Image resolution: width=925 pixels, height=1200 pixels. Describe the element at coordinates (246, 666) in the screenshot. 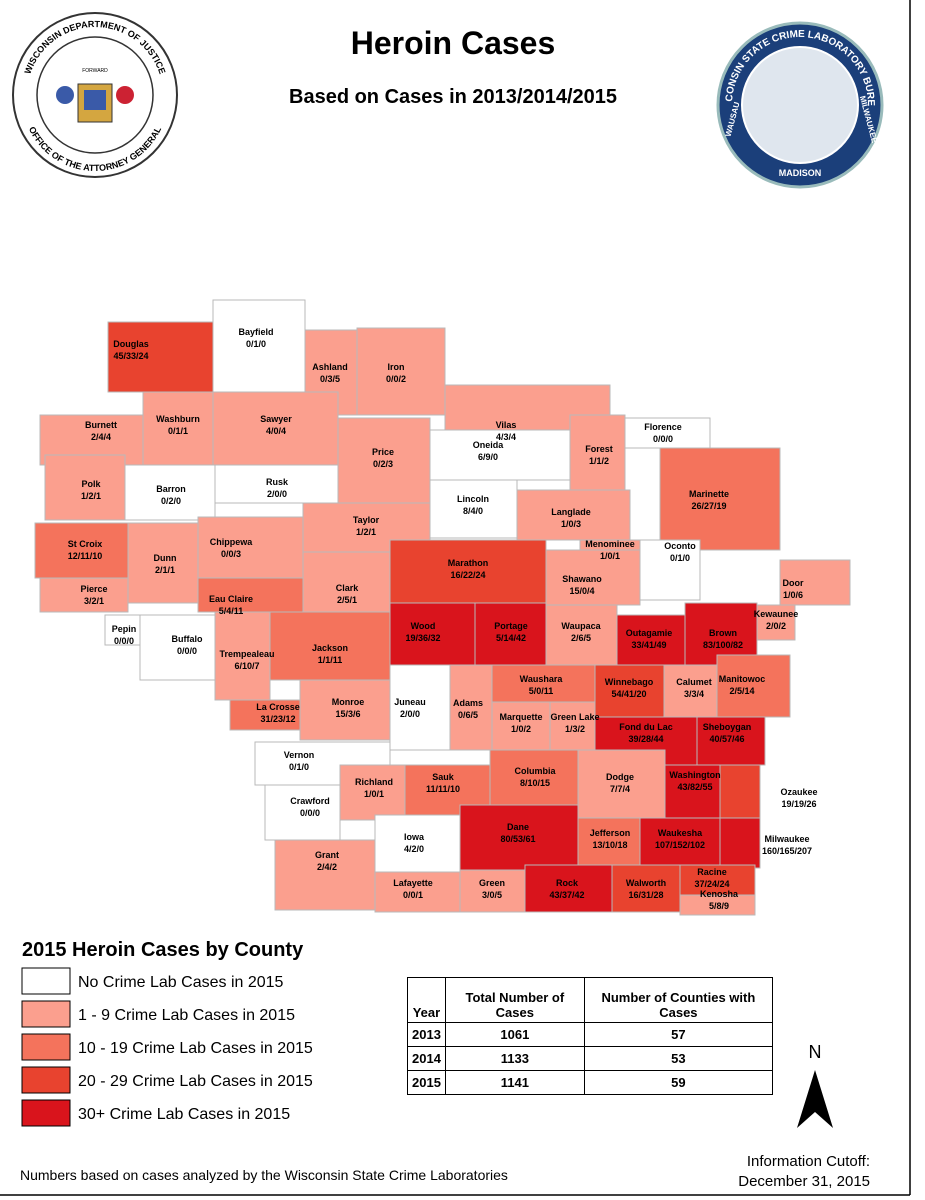

I see `county-cases: 6/10/7` at that location.